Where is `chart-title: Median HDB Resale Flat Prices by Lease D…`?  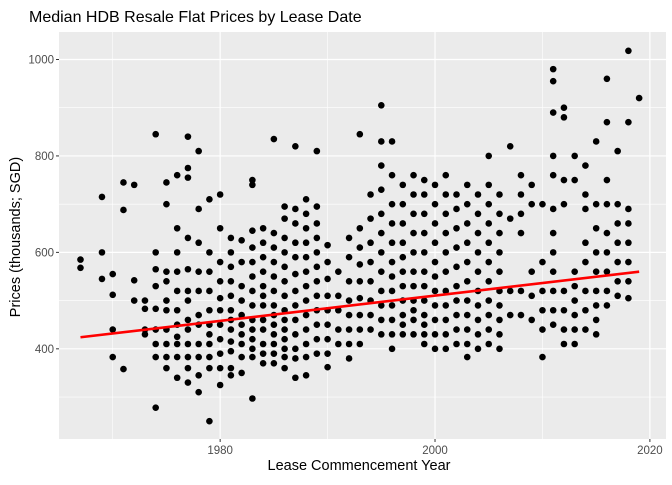 chart-title: Median HDB Resale Flat Prices by Lease D… is located at coordinates (195, 17).